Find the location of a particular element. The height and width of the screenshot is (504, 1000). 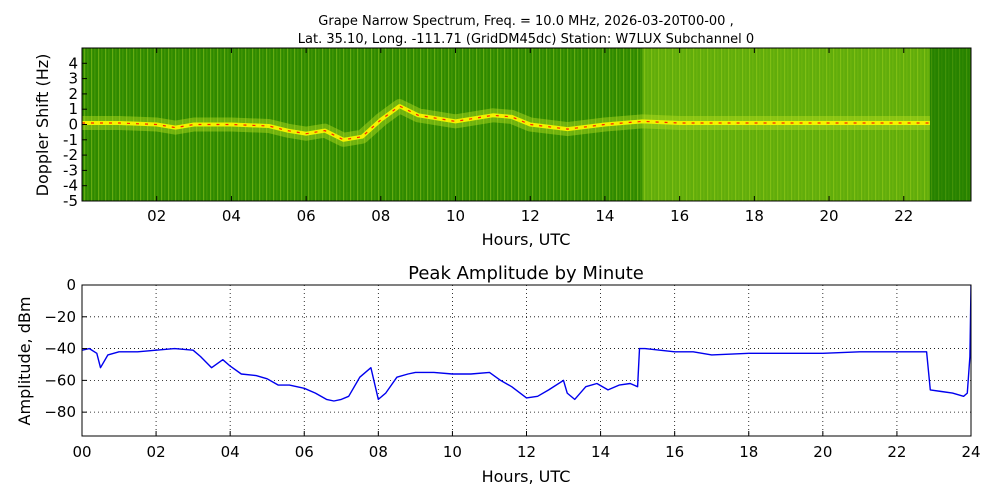

amplitude-y-tick-label: −20 is located at coordinates (60, 317).